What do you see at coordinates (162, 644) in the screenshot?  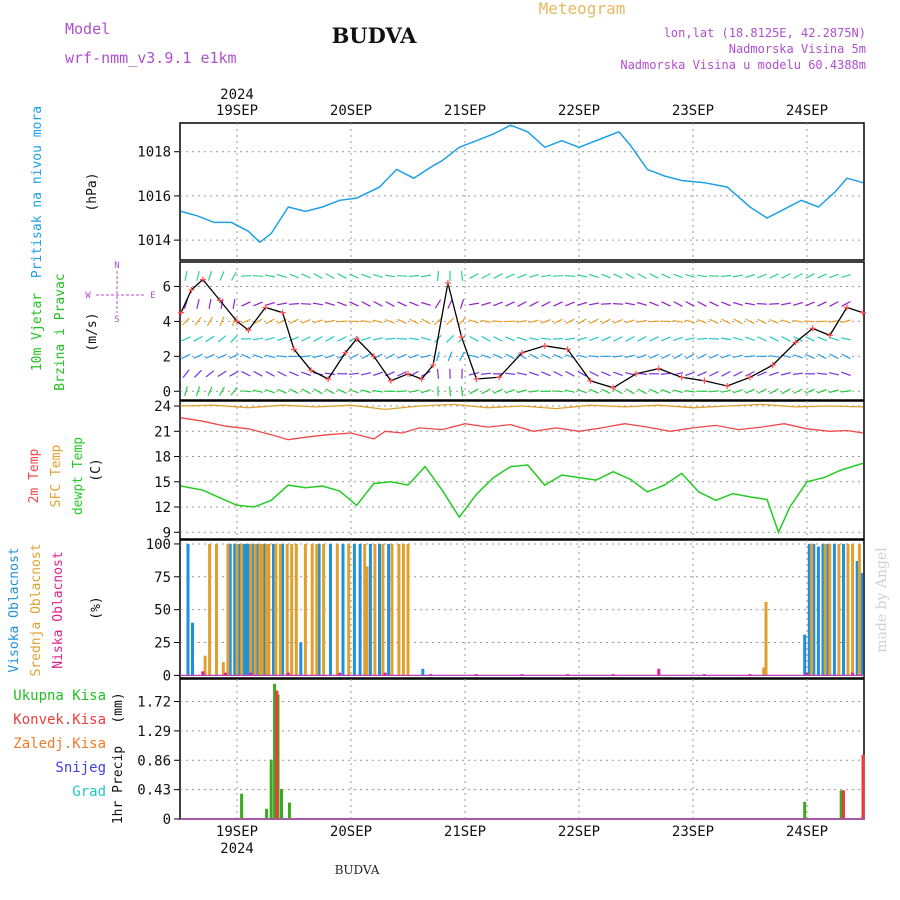 I see `y-tick-label: 25` at bounding box center [162, 644].